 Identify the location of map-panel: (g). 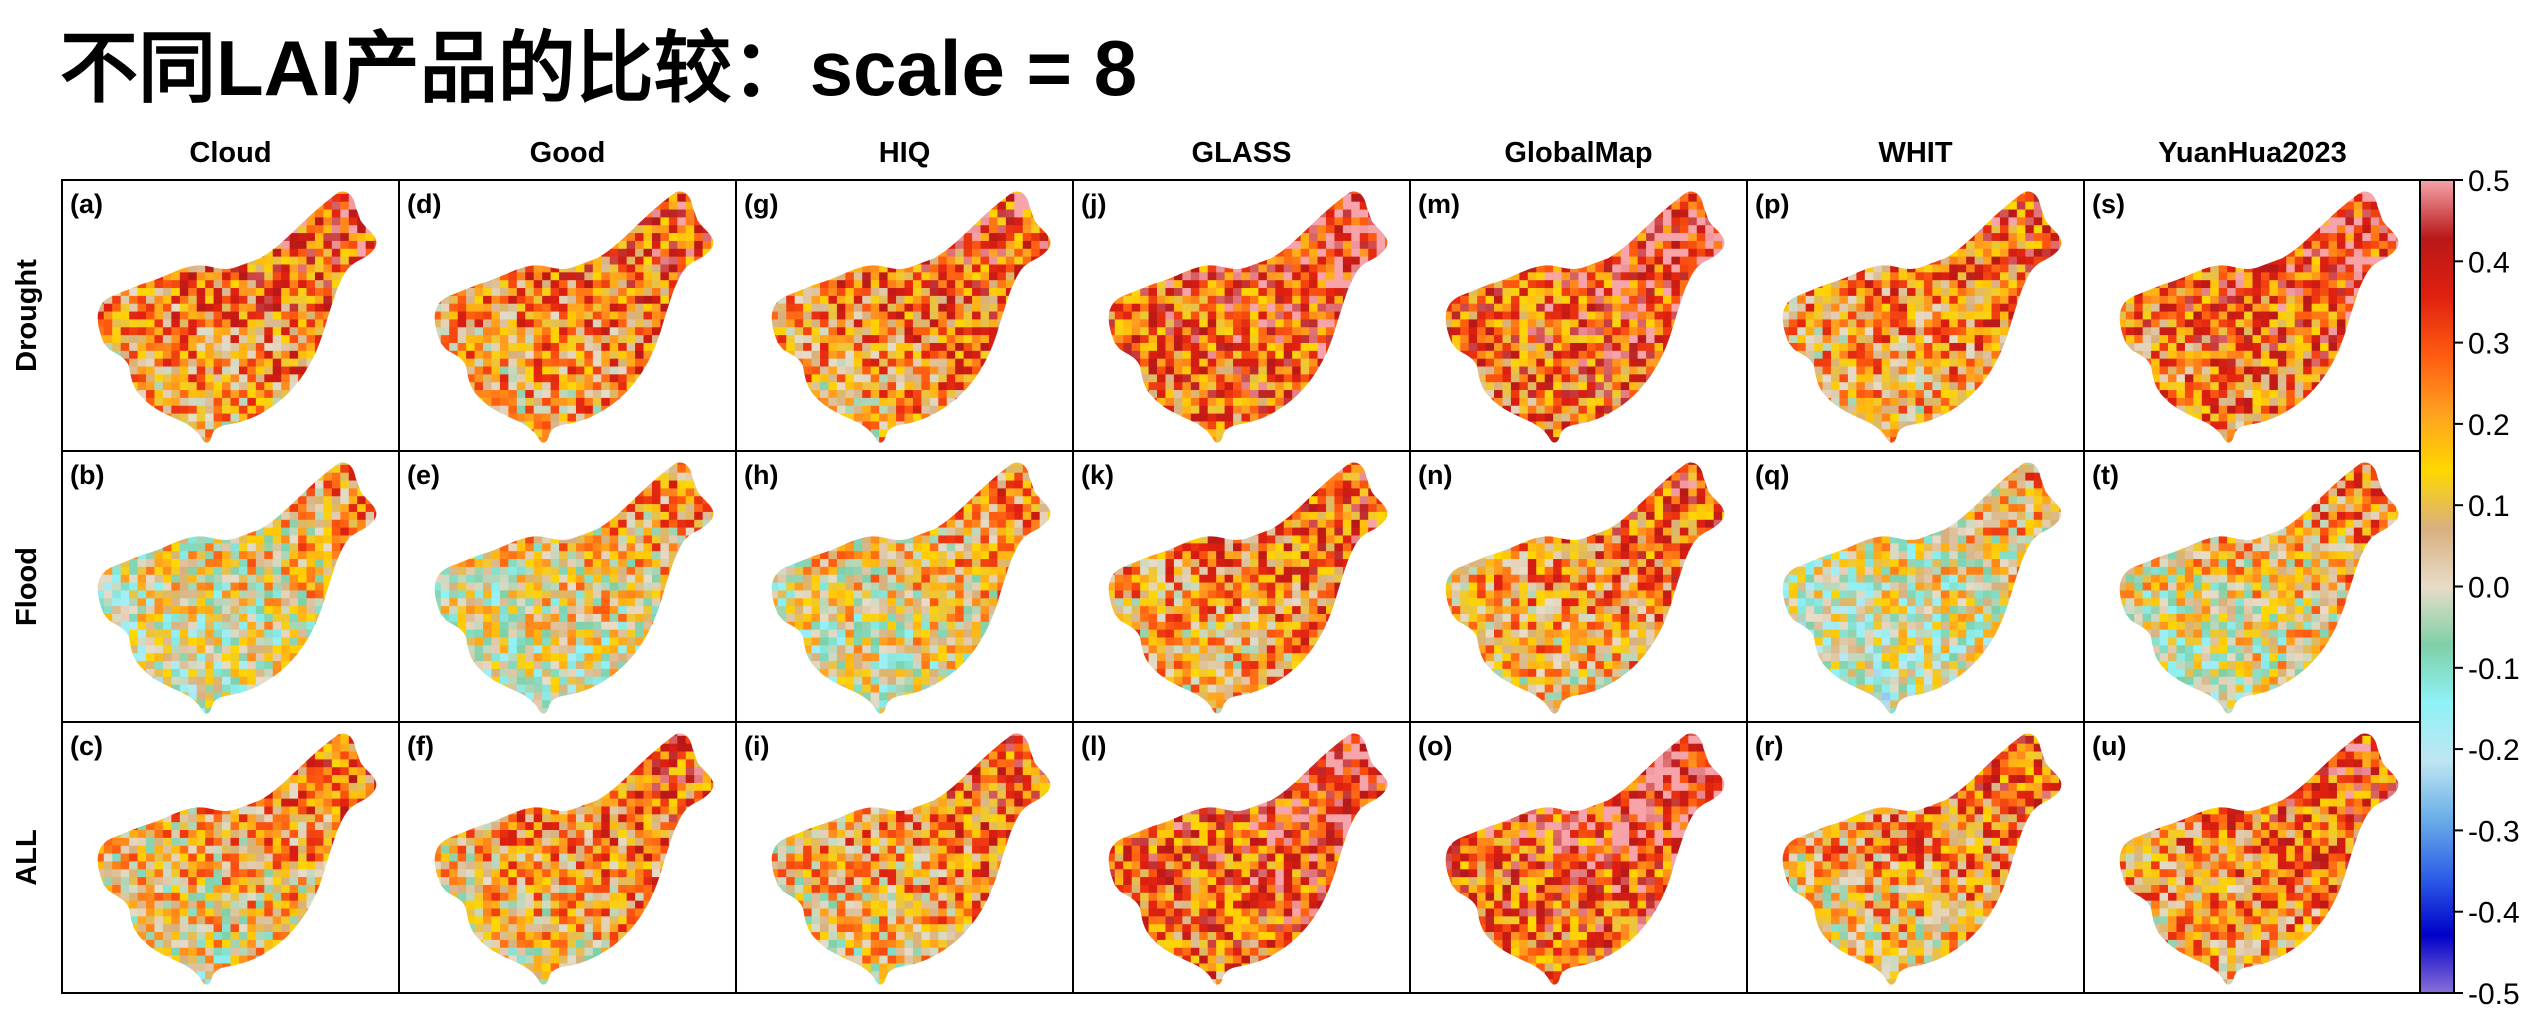
(904, 315).